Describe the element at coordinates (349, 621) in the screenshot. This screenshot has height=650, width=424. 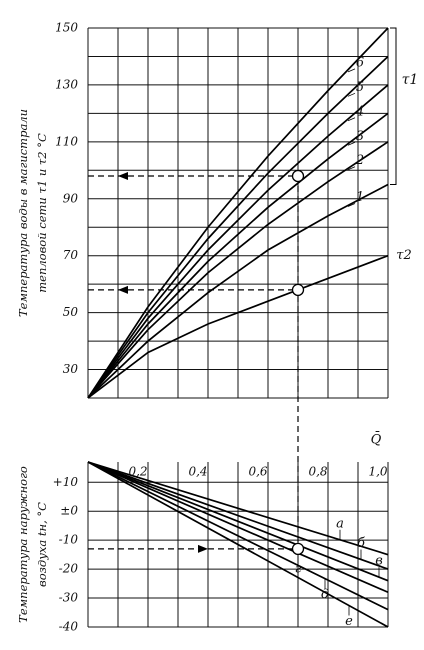
I see `series-label: е` at that location.